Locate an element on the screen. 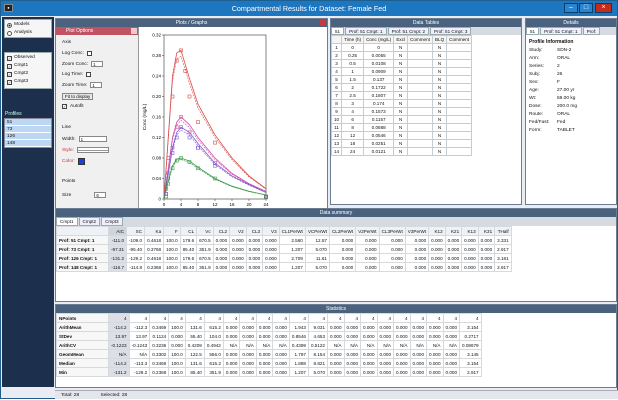  check-observed: ✓ Observed is located at coordinates (21, 58).